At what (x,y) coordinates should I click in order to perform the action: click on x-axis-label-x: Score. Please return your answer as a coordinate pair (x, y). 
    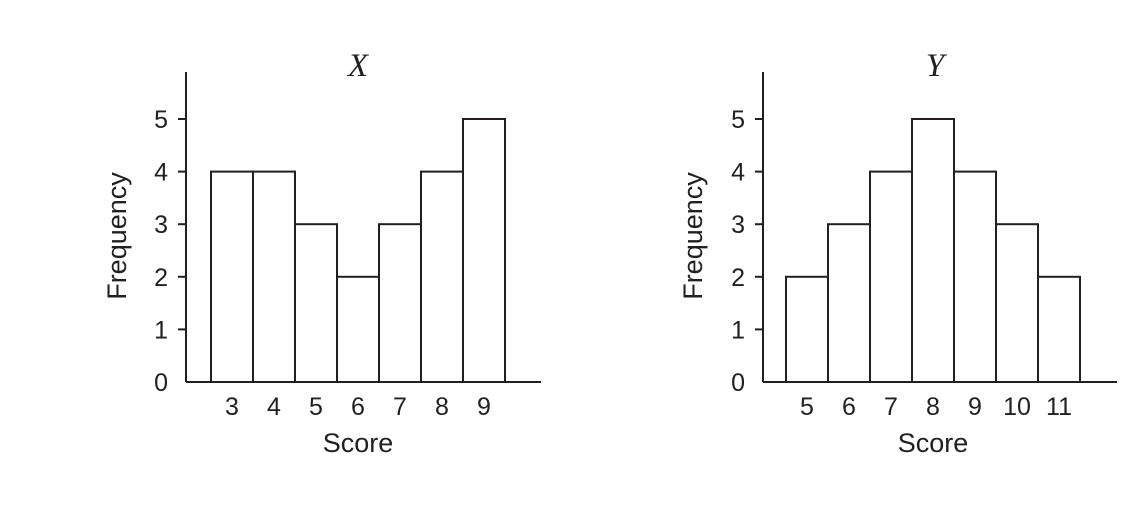
    Looking at the image, I should click on (358, 443).